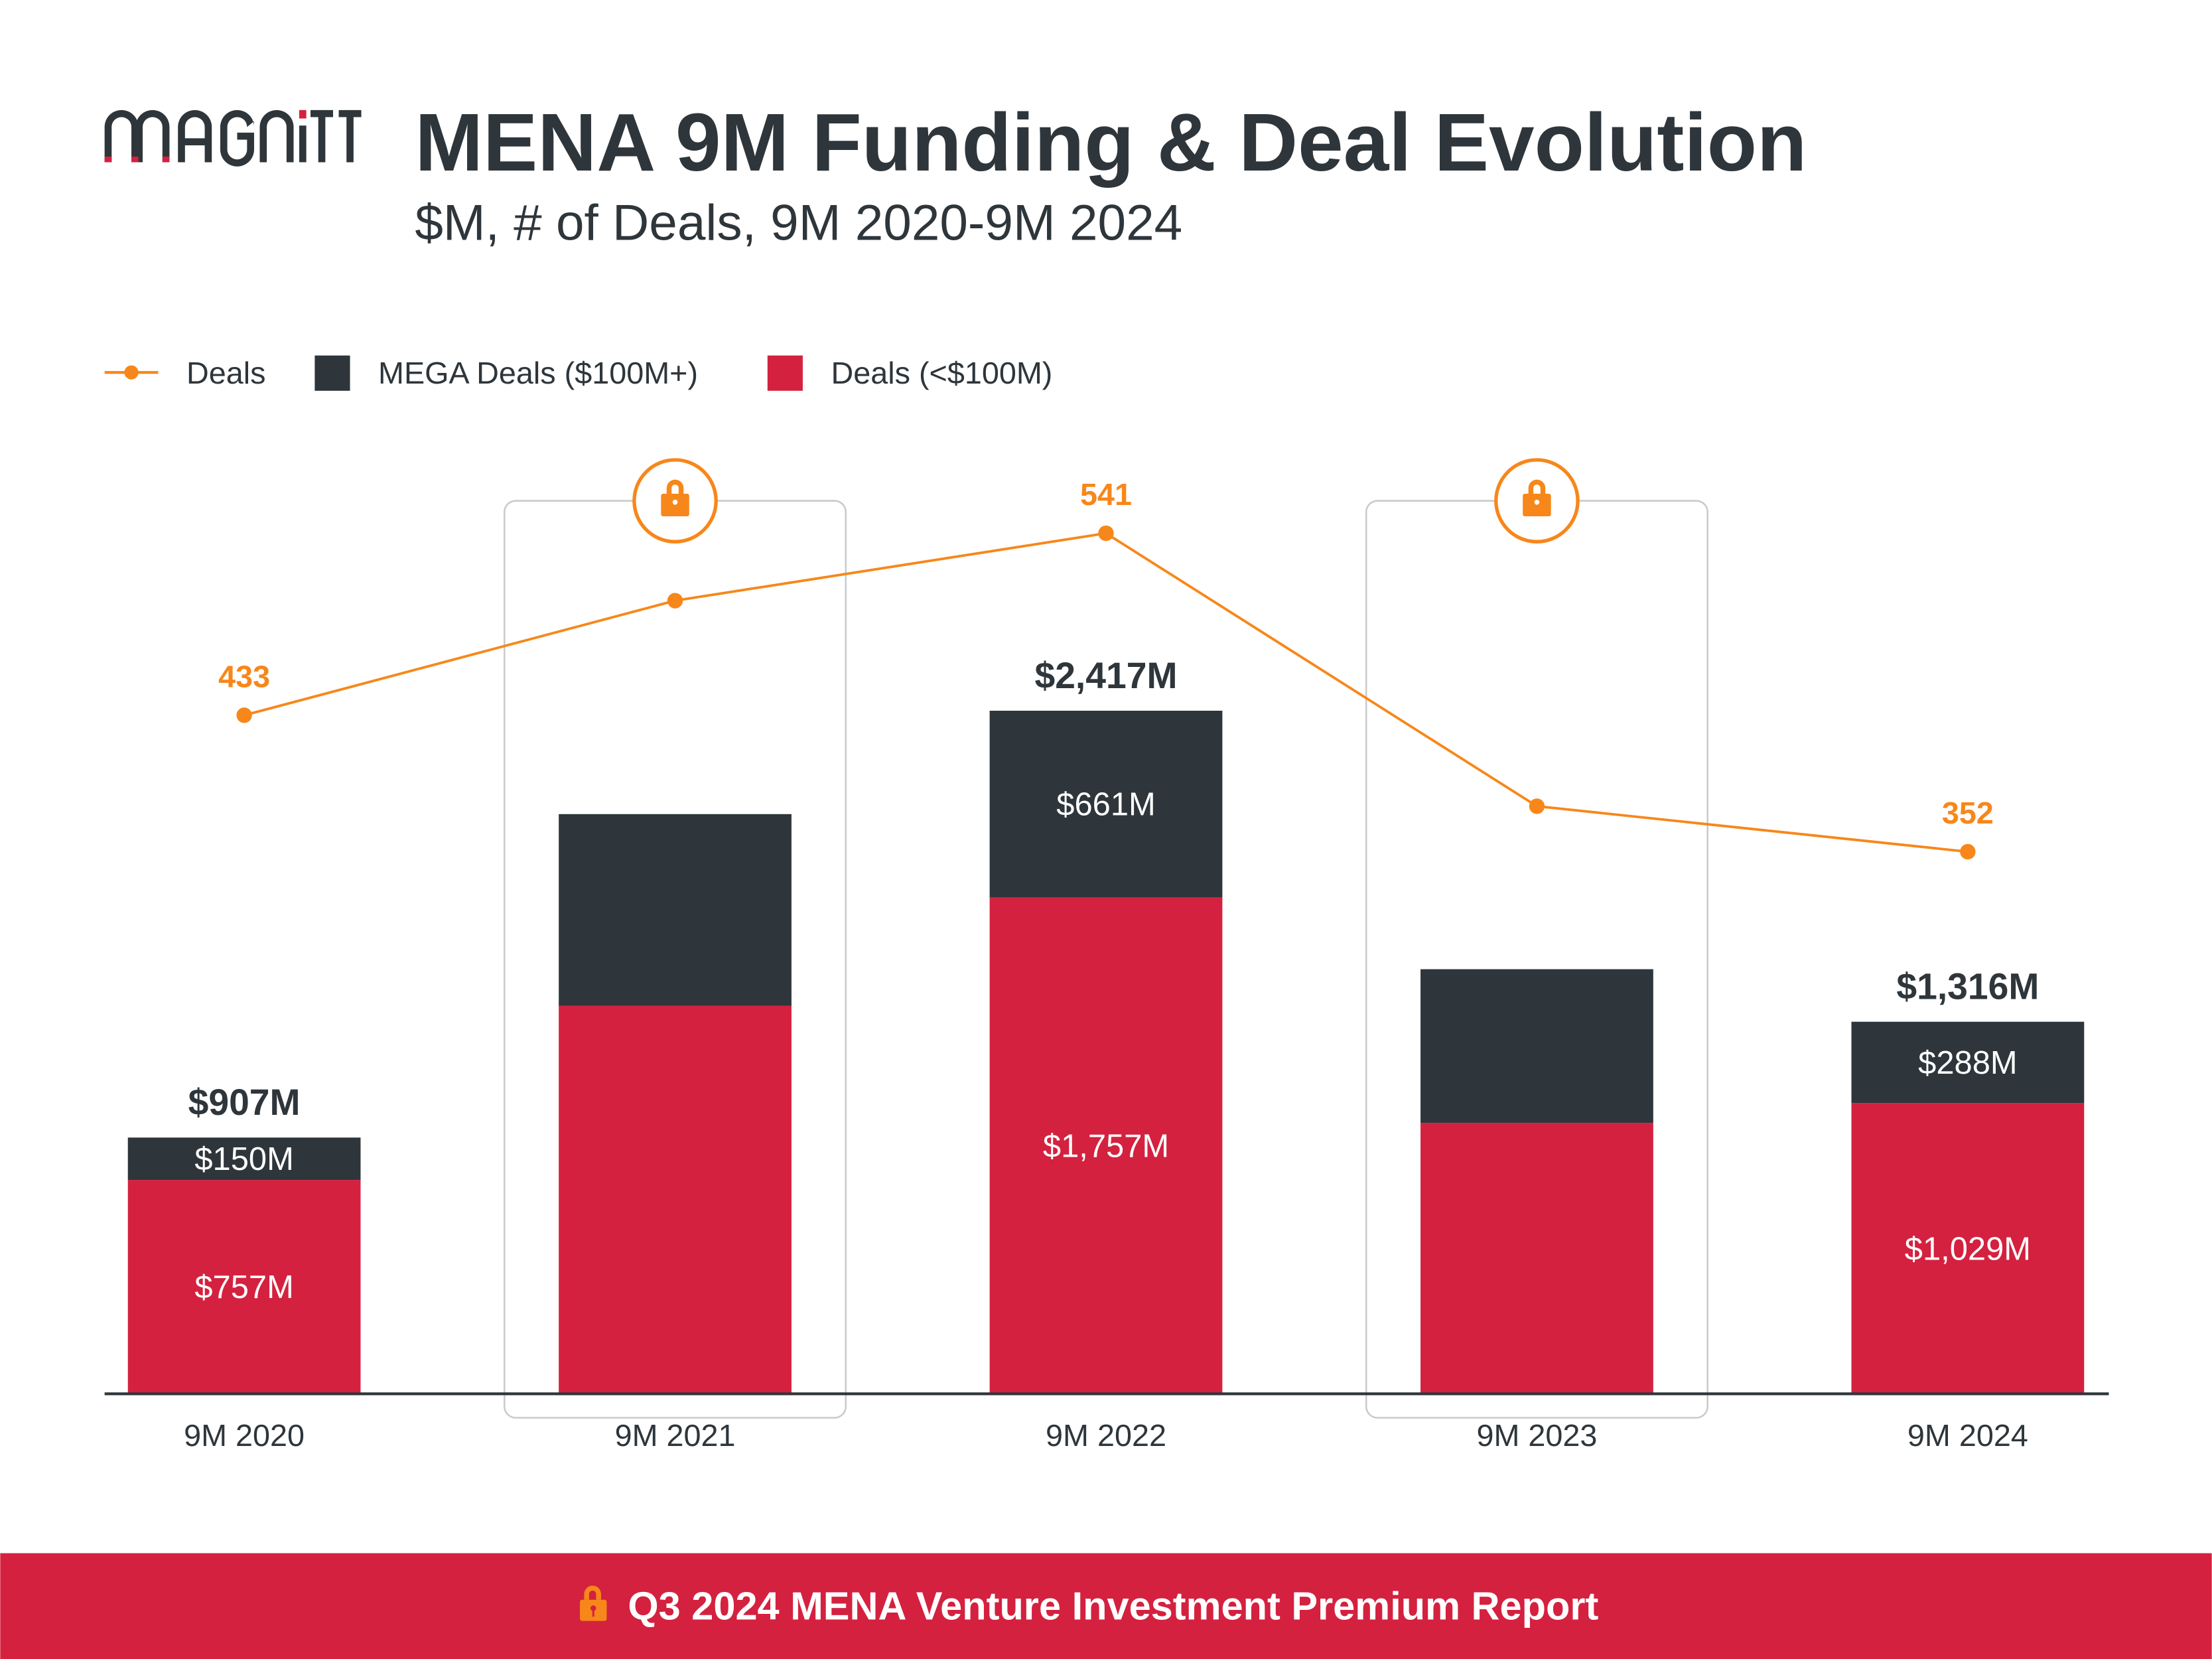  I want to click on x-tick-label: 9M 2021, so click(675, 1435).